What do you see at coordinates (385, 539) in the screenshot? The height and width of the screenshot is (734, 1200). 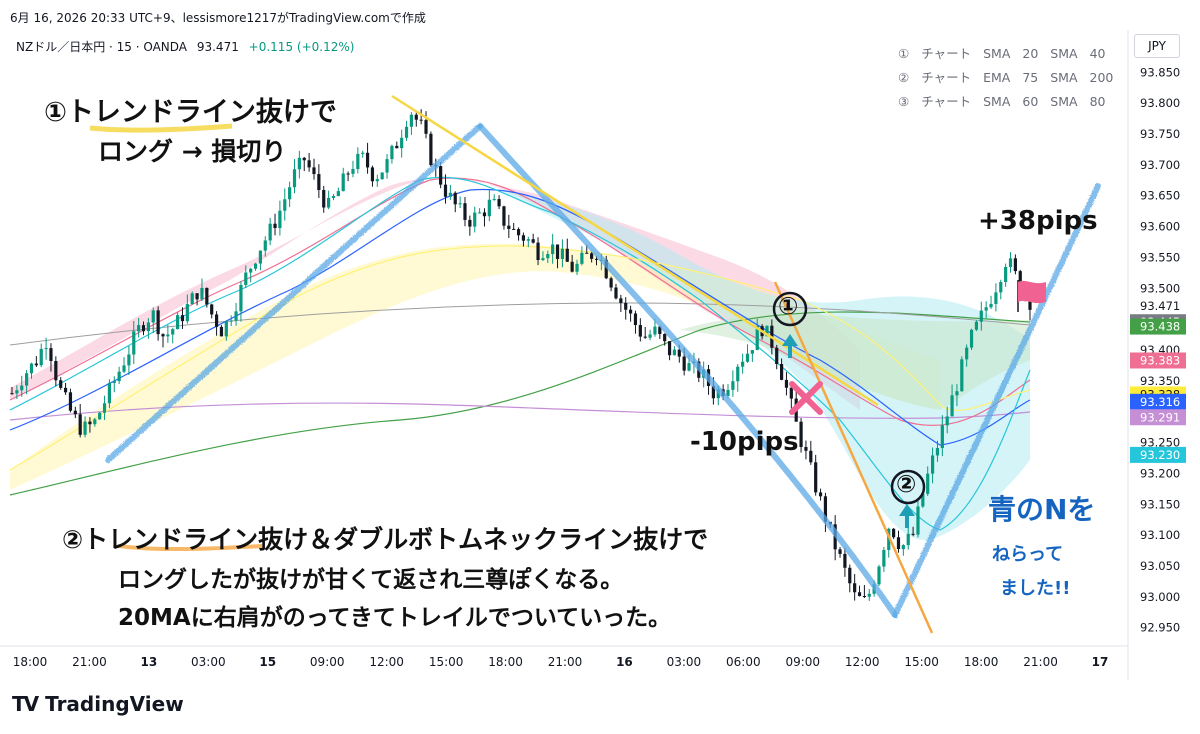 I see `note2-line1: ②トレンドライン抜け＆ダブルボトムネックライン抜けで` at bounding box center [385, 539].